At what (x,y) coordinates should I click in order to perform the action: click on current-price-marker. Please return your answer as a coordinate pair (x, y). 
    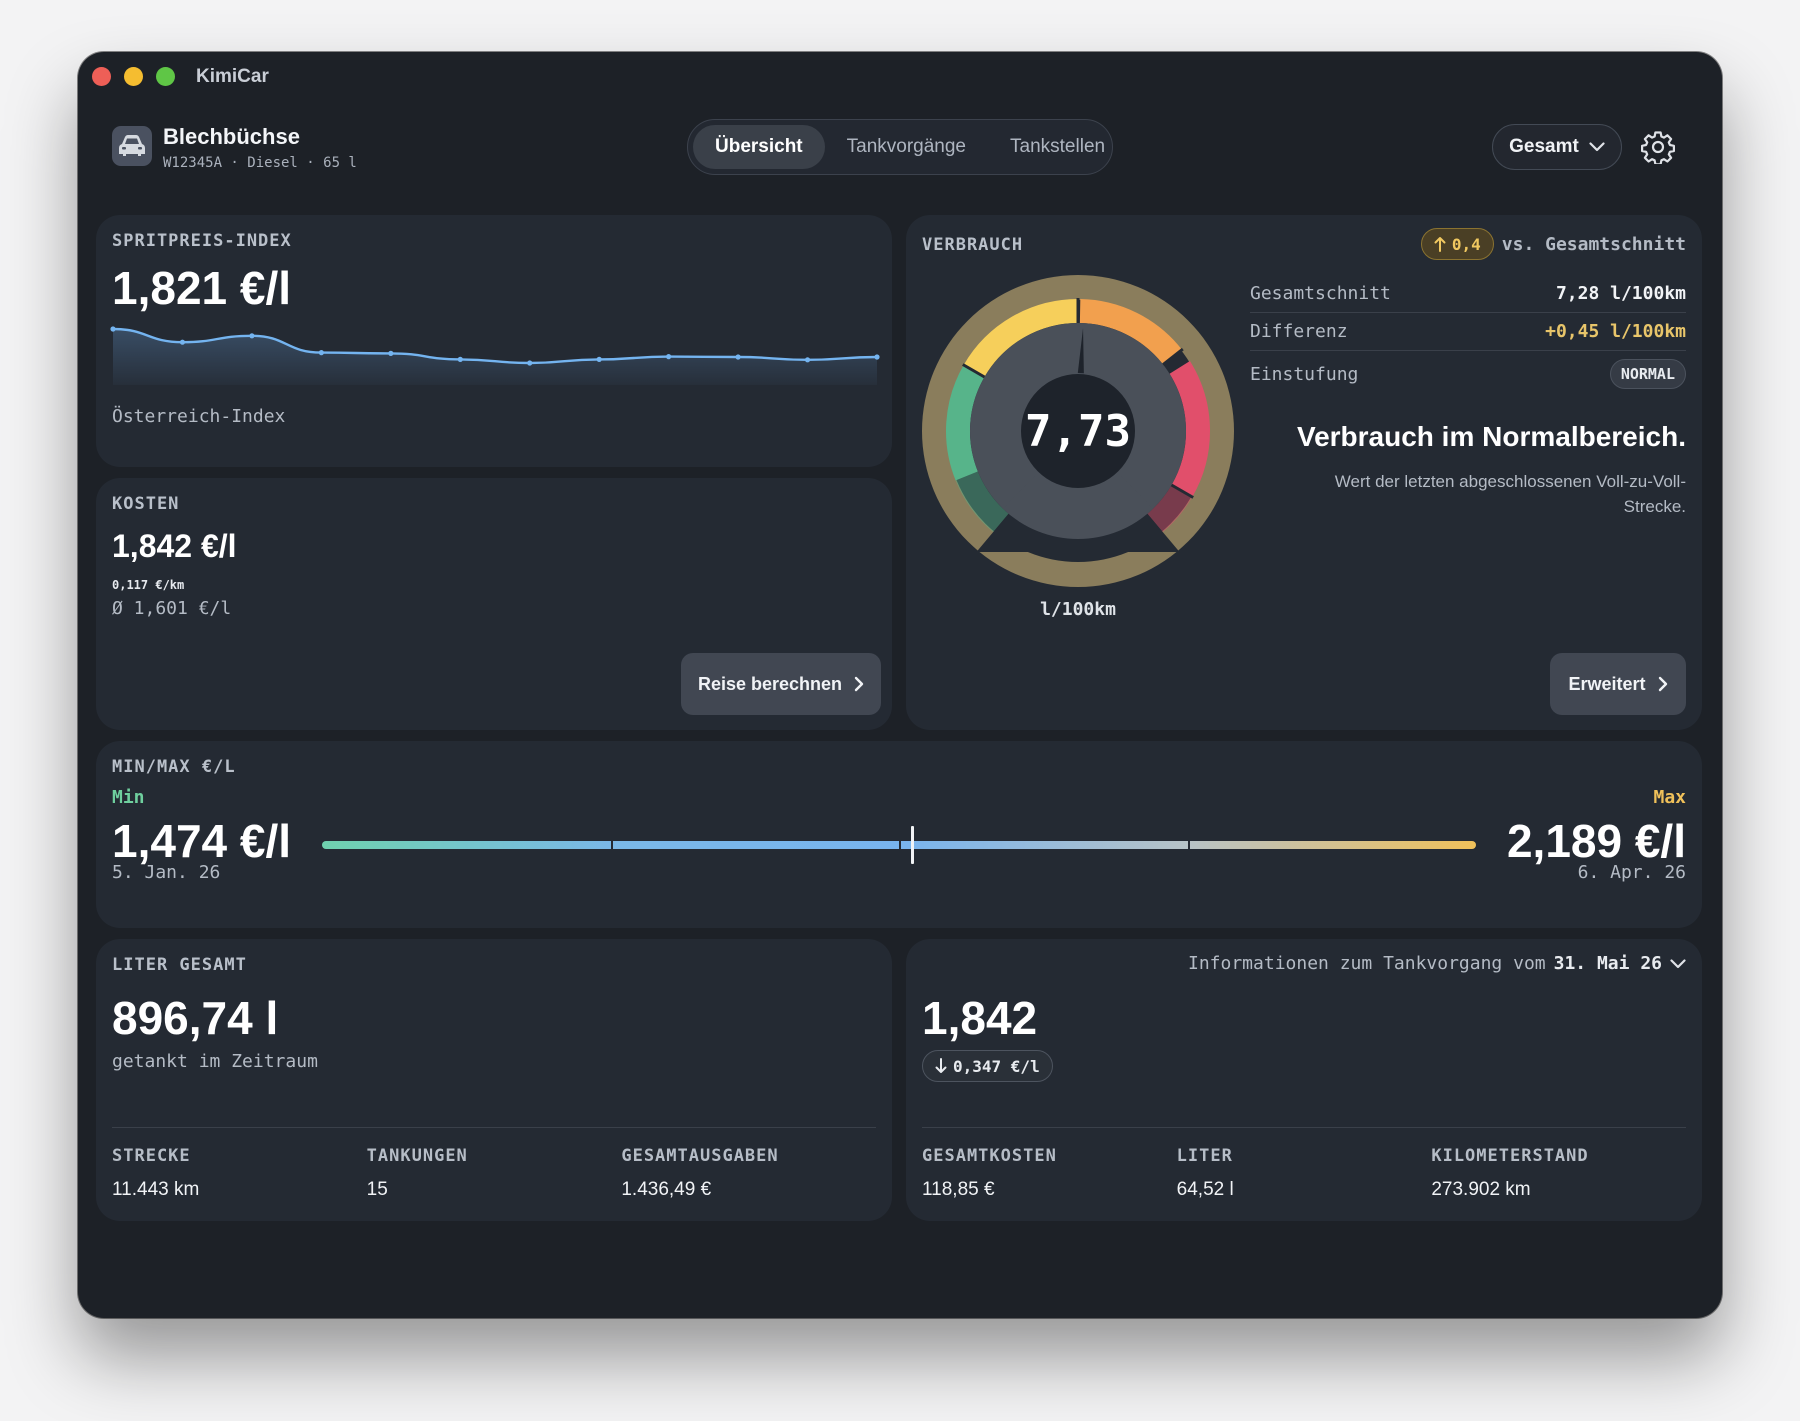
    Looking at the image, I should click on (912, 845).